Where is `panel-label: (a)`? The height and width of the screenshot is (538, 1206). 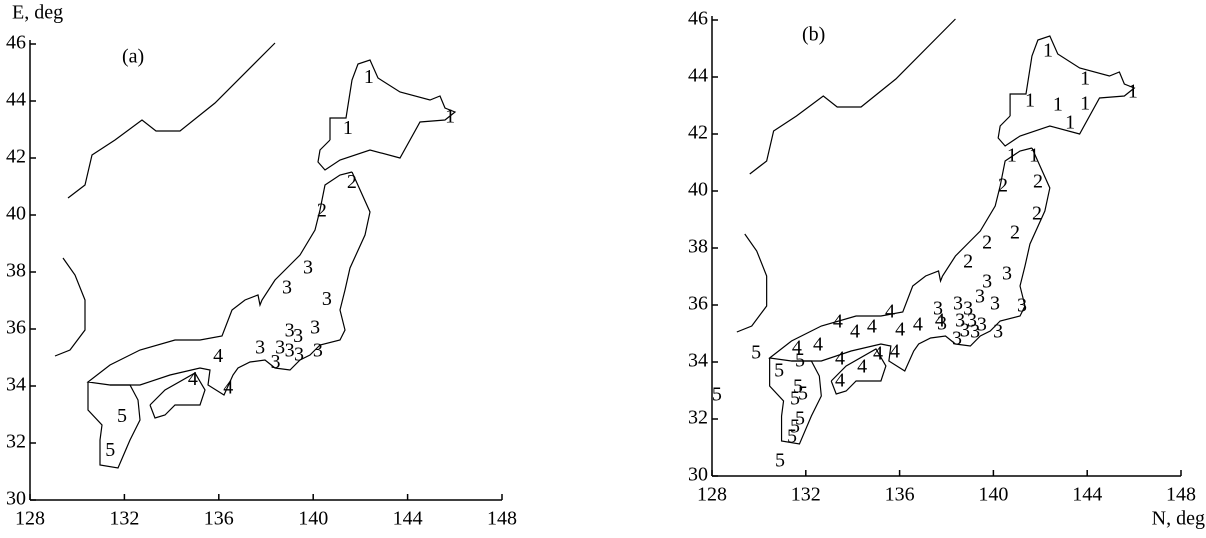 panel-label: (a) is located at coordinates (133, 57).